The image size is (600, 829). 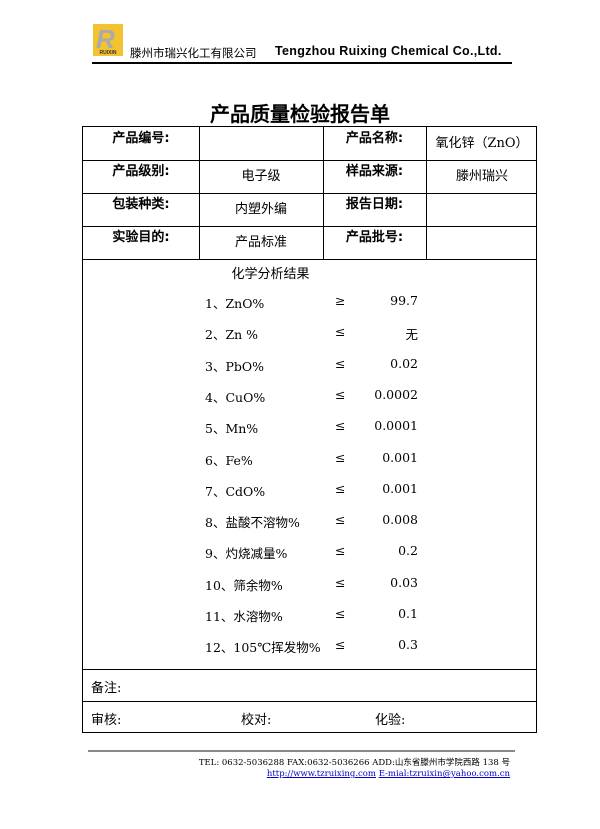 What do you see at coordinates (193, 53) in the screenshot?
I see `company-name-cn: 滕州市瑞兴化工有限公司` at bounding box center [193, 53].